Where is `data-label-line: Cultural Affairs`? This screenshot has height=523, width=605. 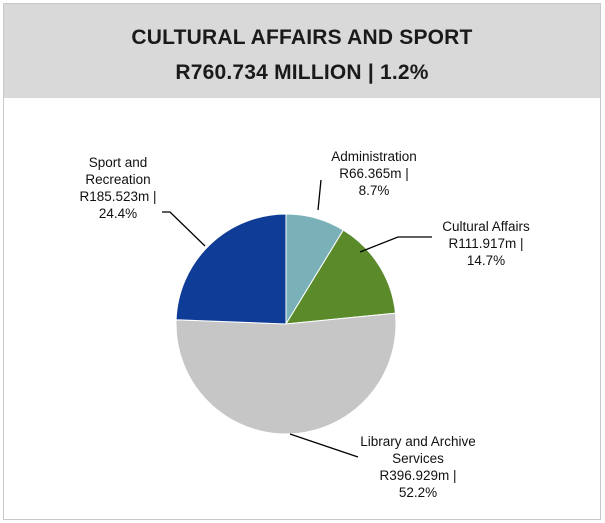 data-label-line: Cultural Affairs is located at coordinates (486, 226).